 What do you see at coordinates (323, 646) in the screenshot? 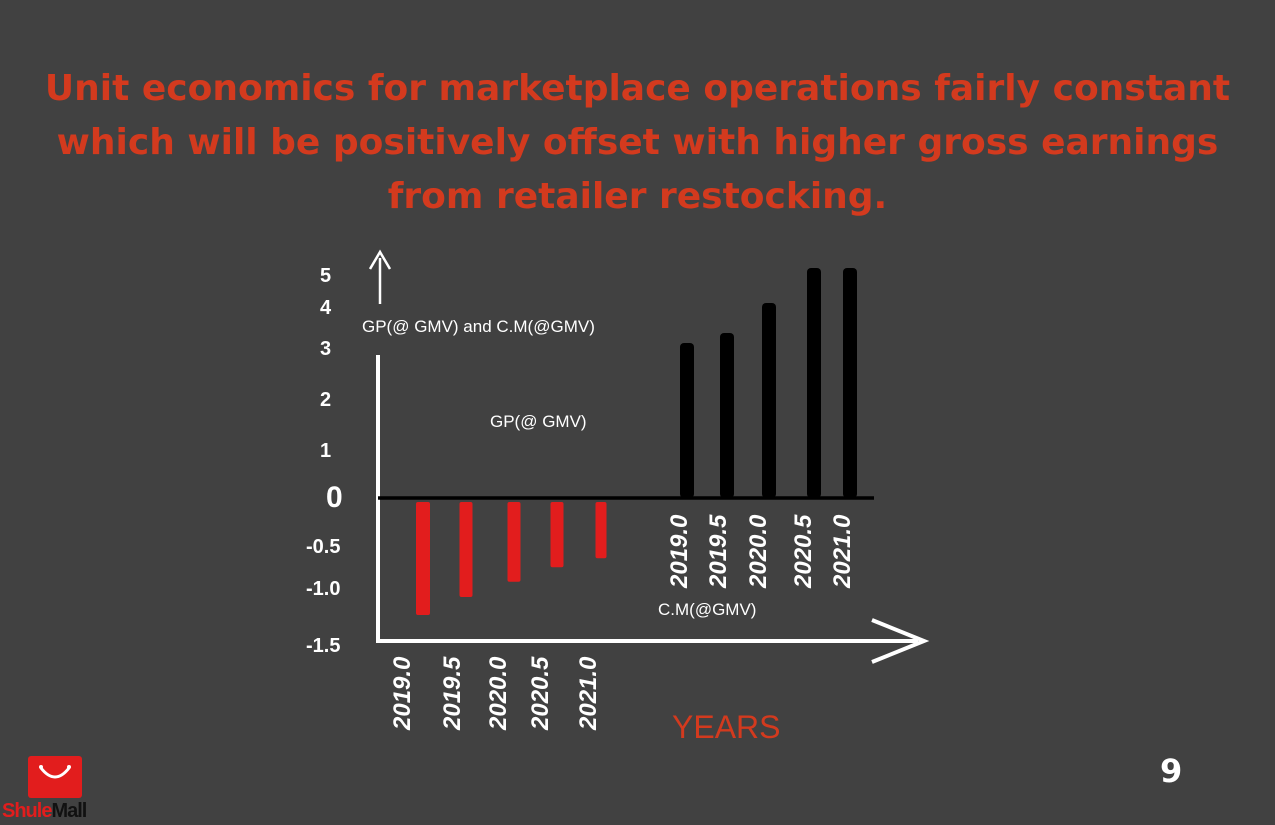
I see `y-tick-label: -1.5` at bounding box center [323, 646].